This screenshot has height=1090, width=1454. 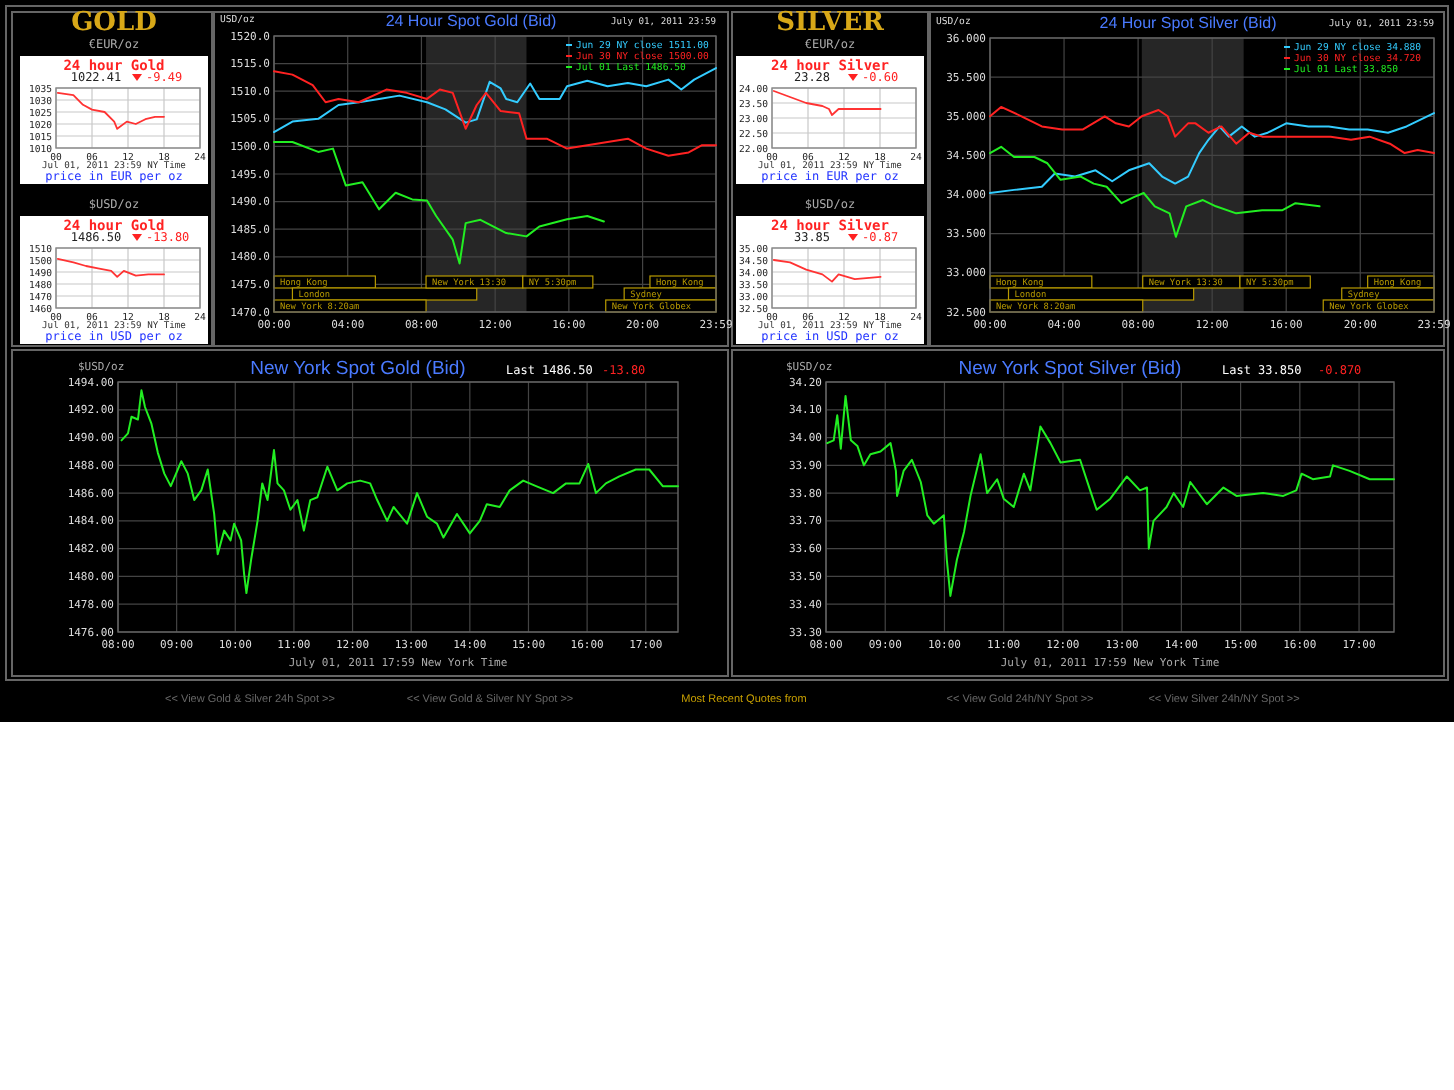 I want to click on chart-title: New York Spot Silver (Bid), so click(x=1070, y=369).